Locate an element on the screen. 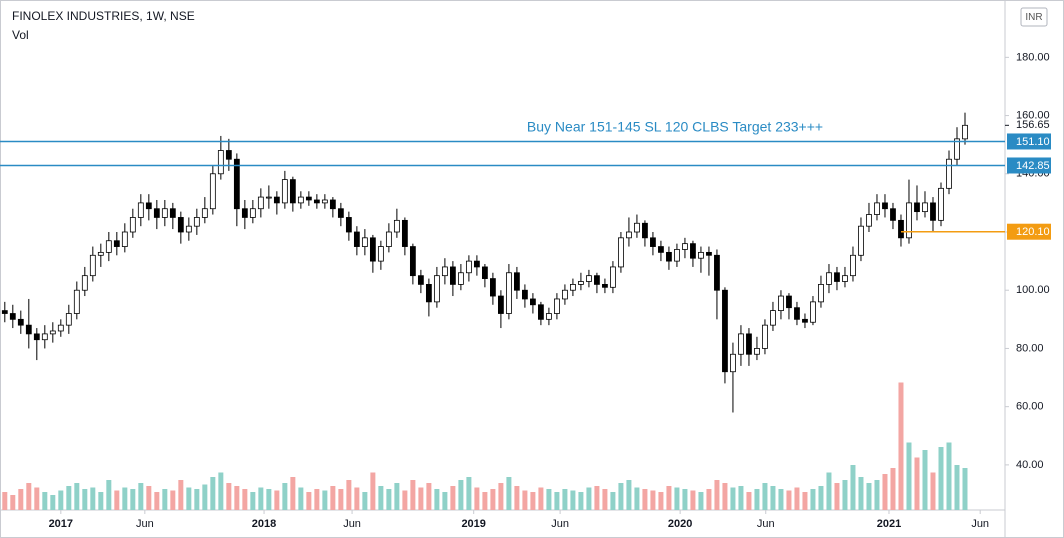 The image size is (1064, 538). currency-box is located at coordinates (1034, 17).